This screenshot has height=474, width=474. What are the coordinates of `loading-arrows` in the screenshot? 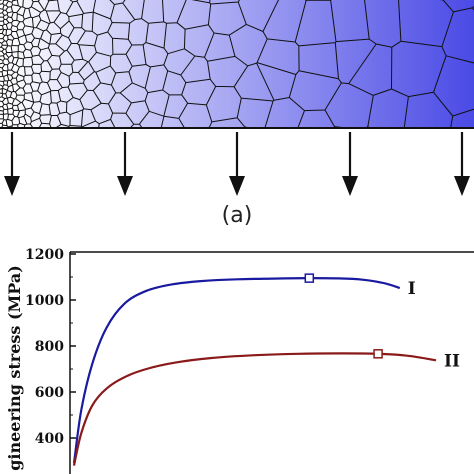 It's located at (237, 164).